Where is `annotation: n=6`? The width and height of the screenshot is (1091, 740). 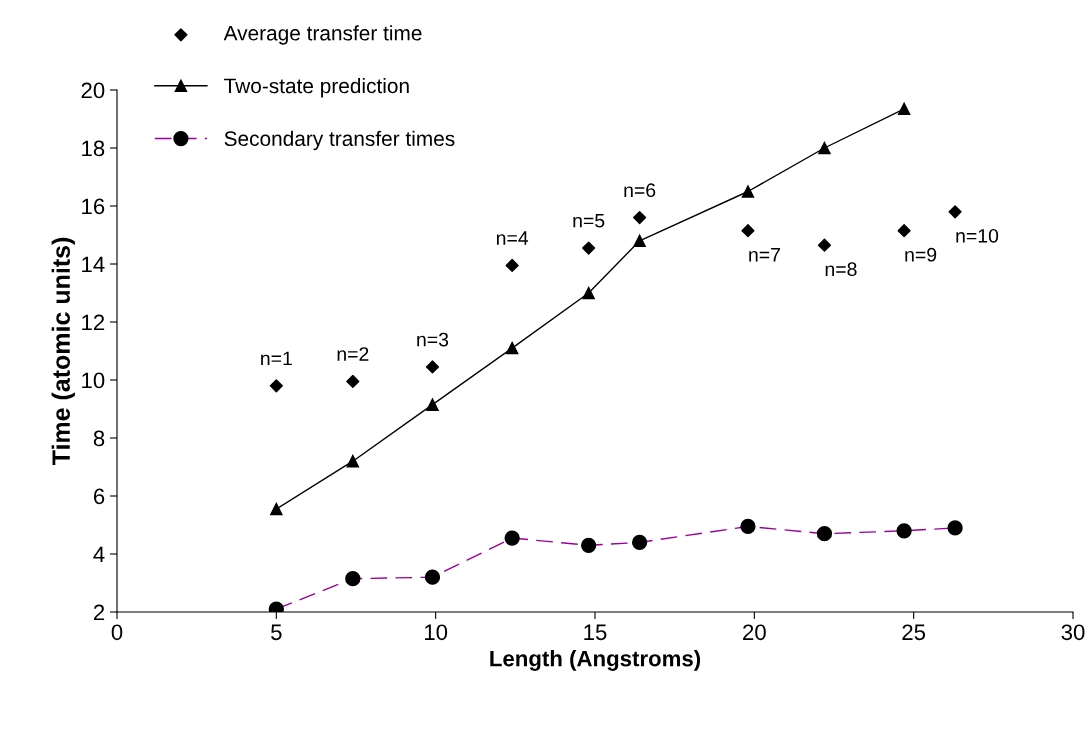
annotation: n=6 is located at coordinates (640, 190).